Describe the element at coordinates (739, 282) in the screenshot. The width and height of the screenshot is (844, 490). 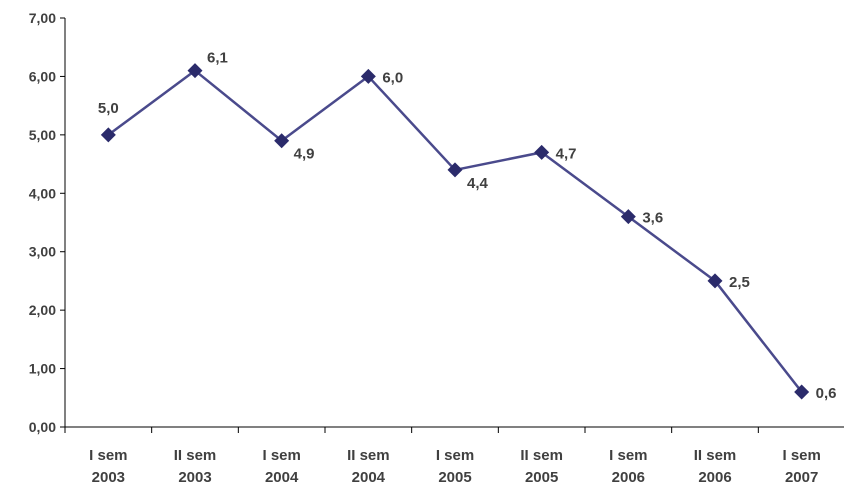
I see `data-label: 2,5` at that location.